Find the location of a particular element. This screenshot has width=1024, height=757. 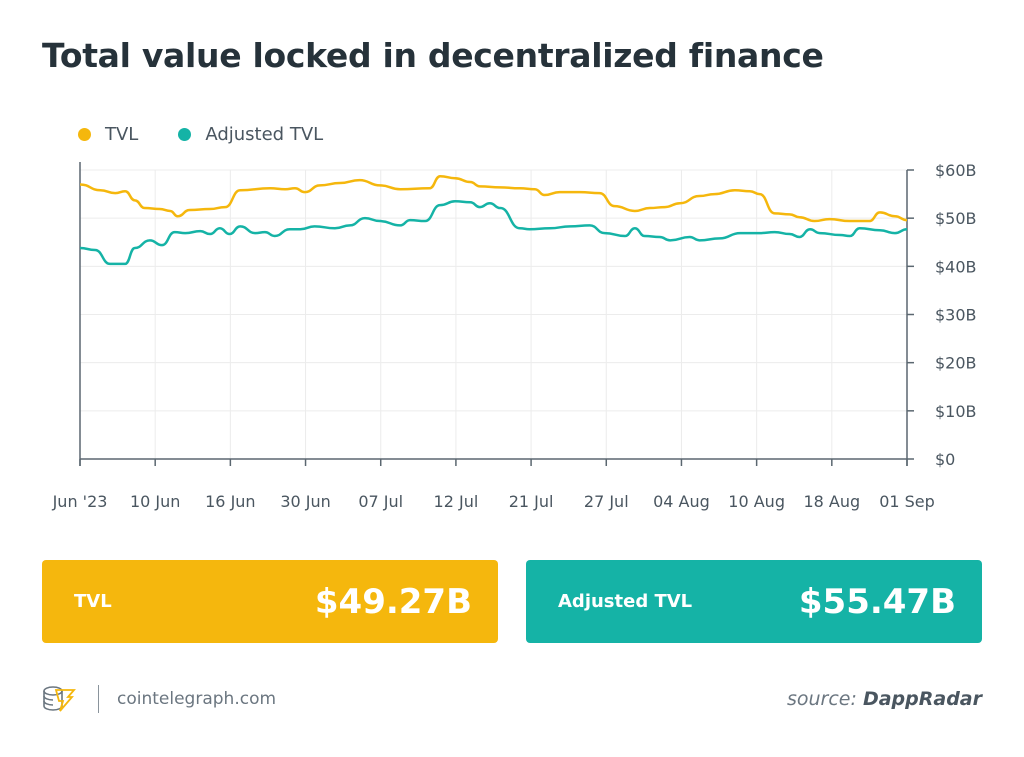

x-tick-label: 16 Jun is located at coordinates (230, 501).